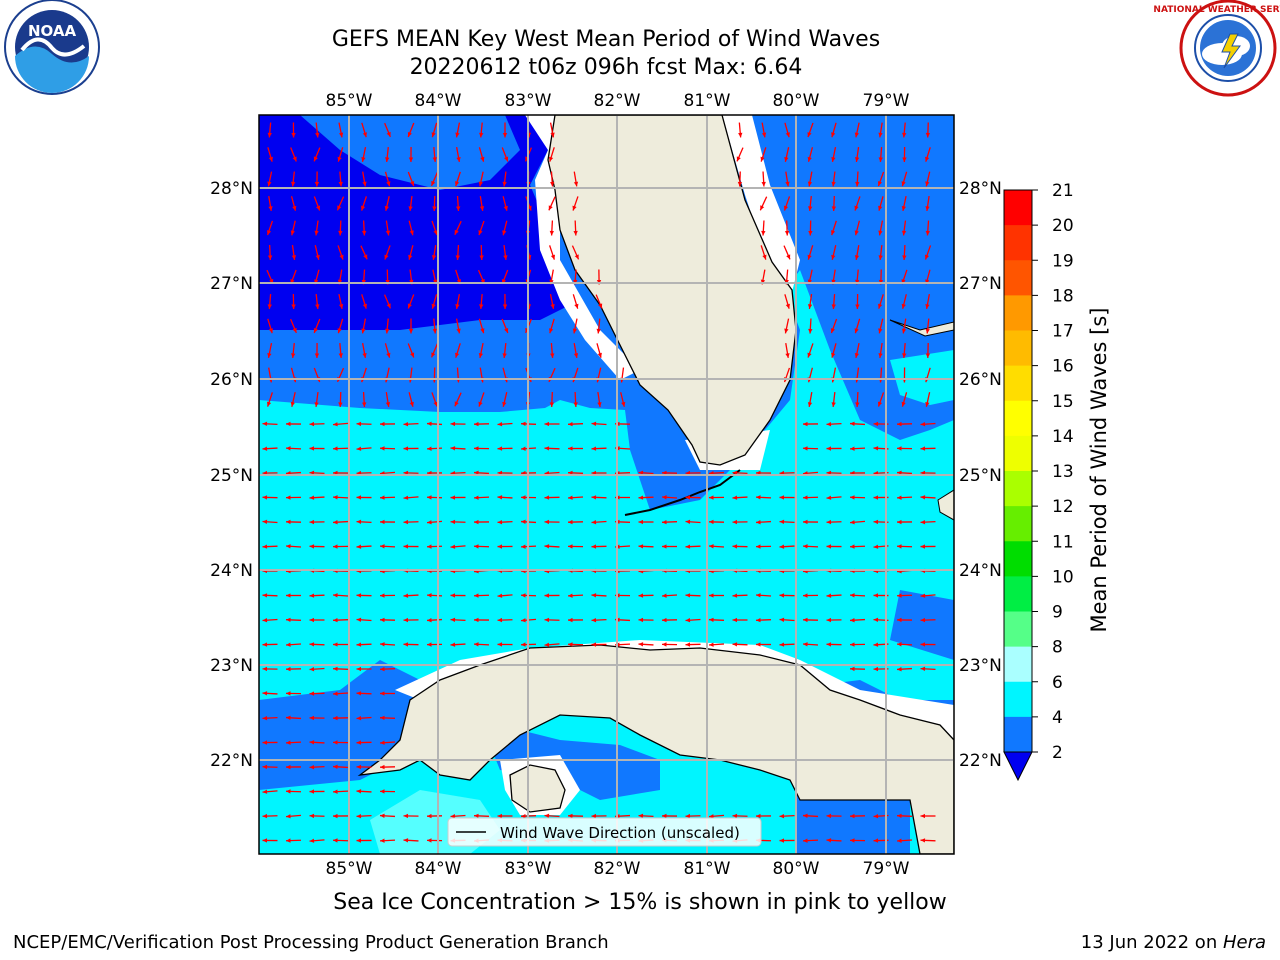  What do you see at coordinates (1216, 48) in the screenshot?
I see `nws-logo: NATIONAL WEATHER SERVICE` at bounding box center [1216, 48].